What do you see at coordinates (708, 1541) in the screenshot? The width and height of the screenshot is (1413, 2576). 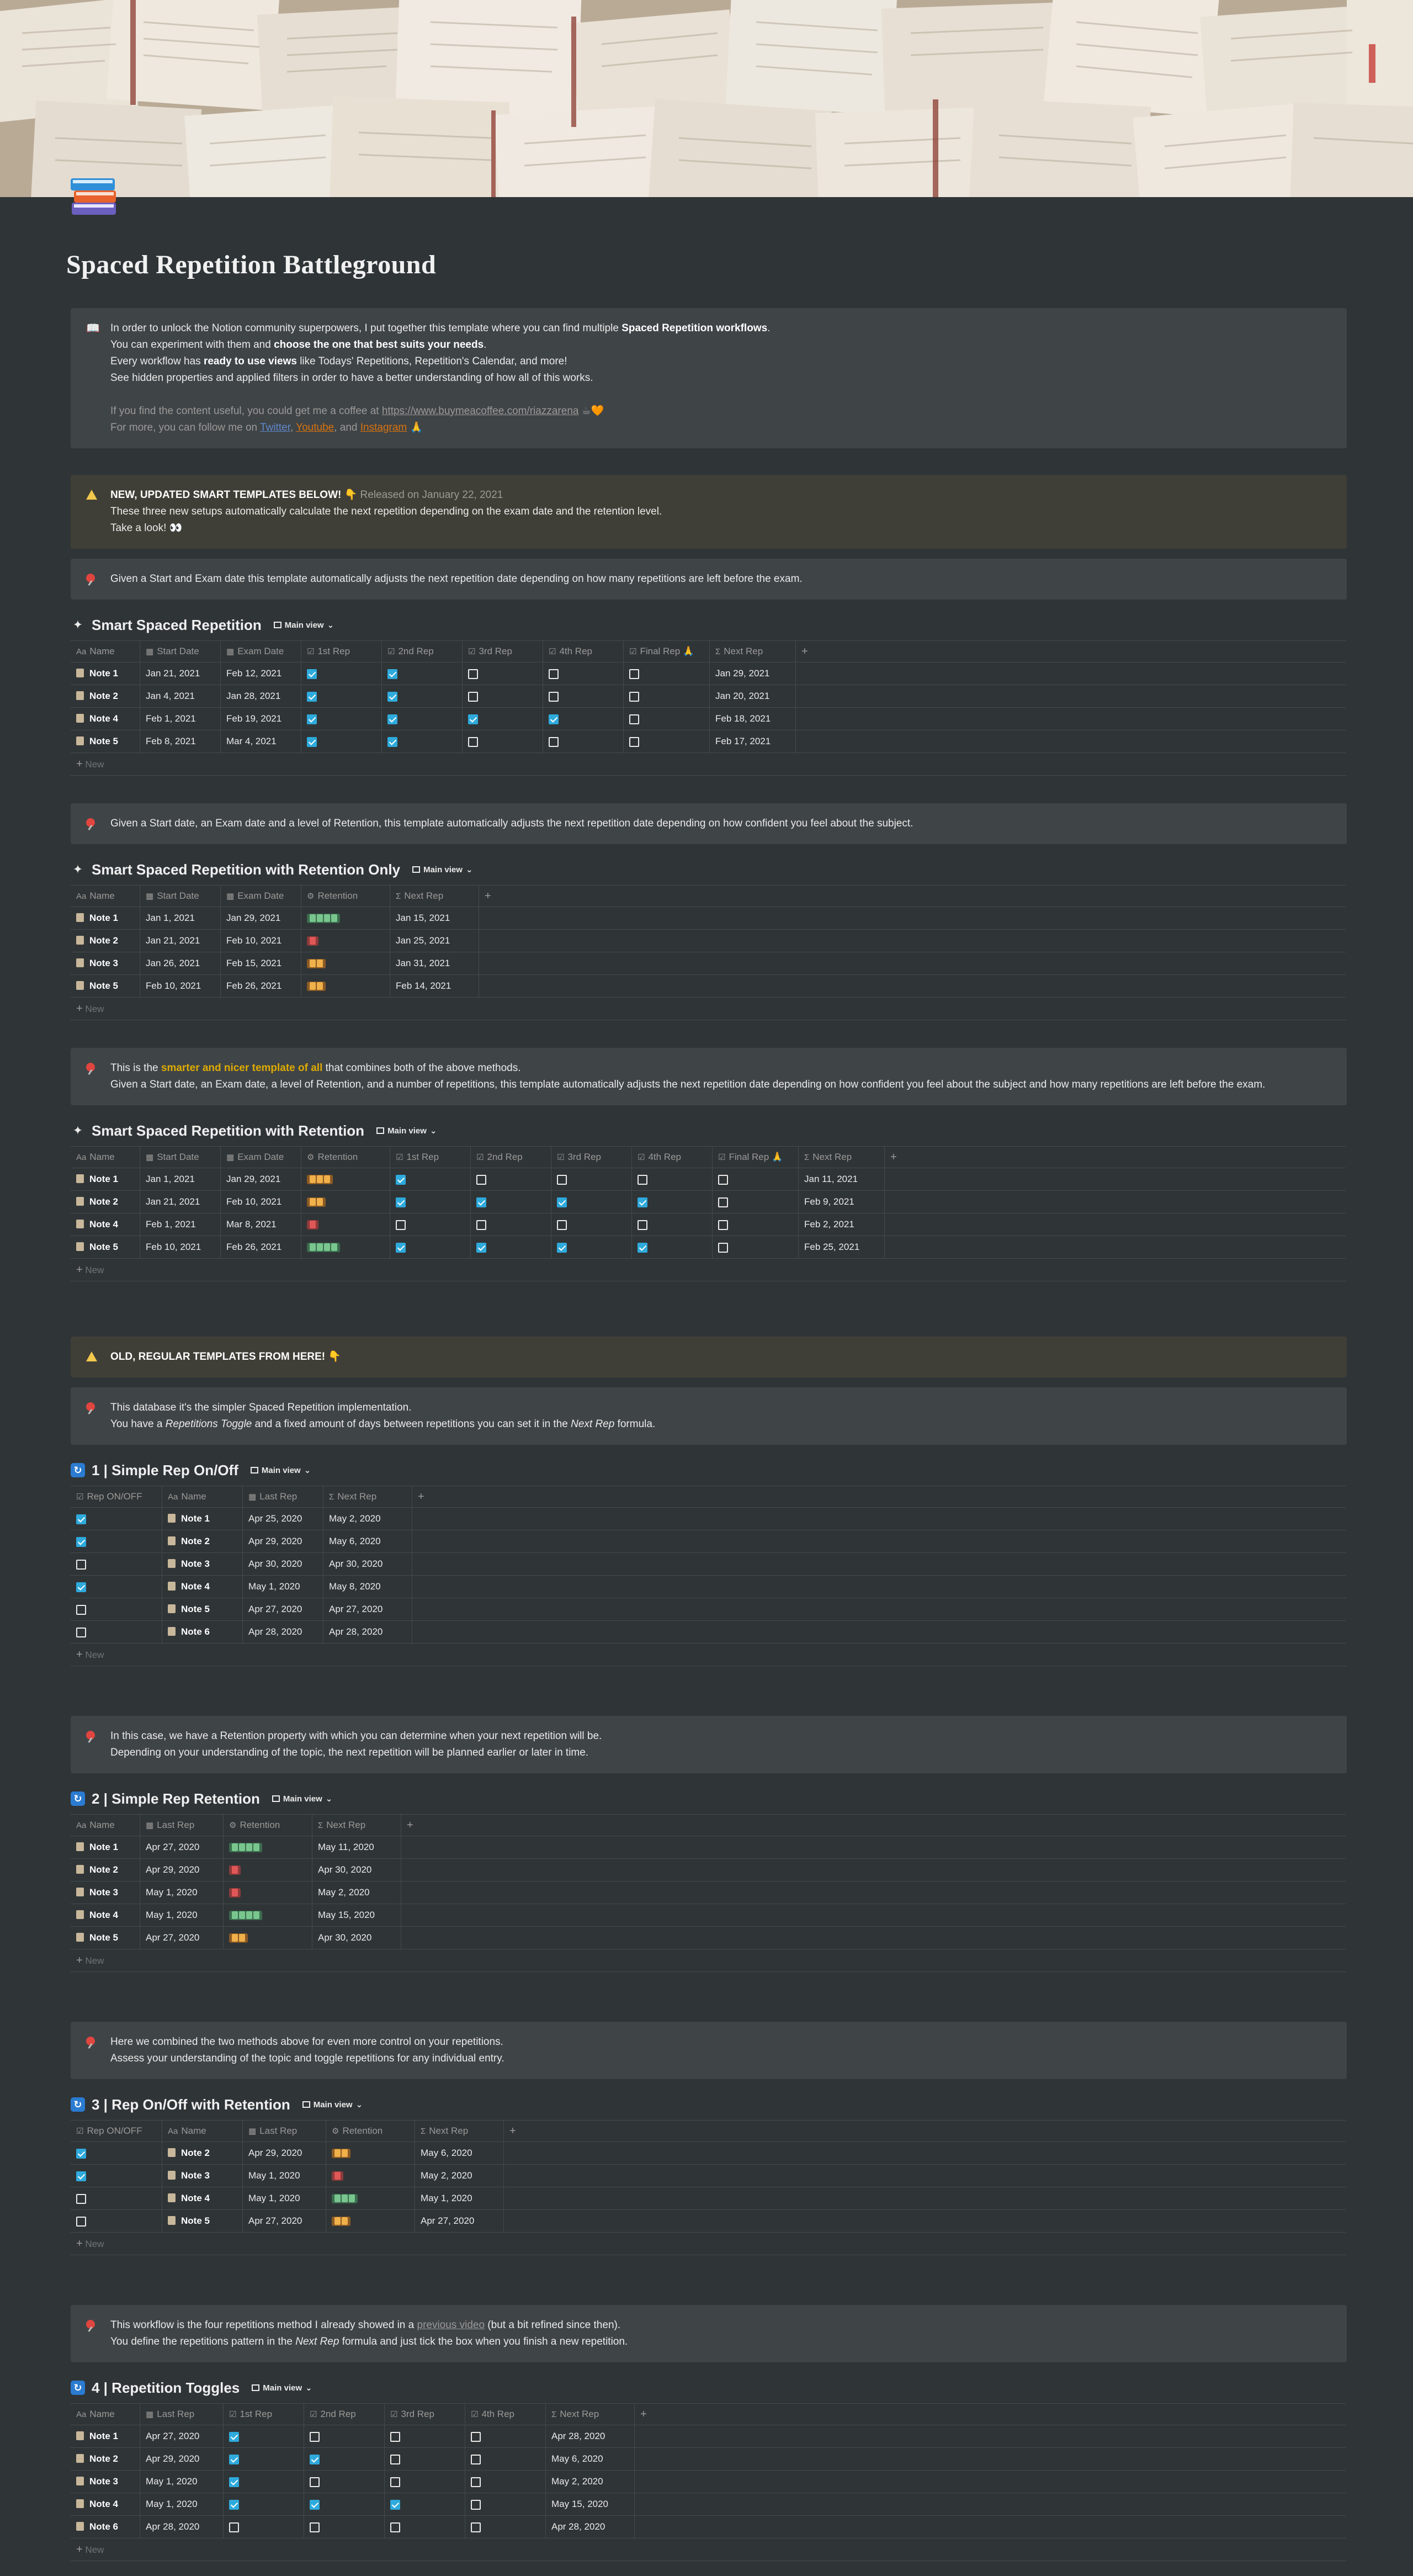 I see `table-row: Note 2 Apr 29, 2020 May 6, 2020` at bounding box center [708, 1541].